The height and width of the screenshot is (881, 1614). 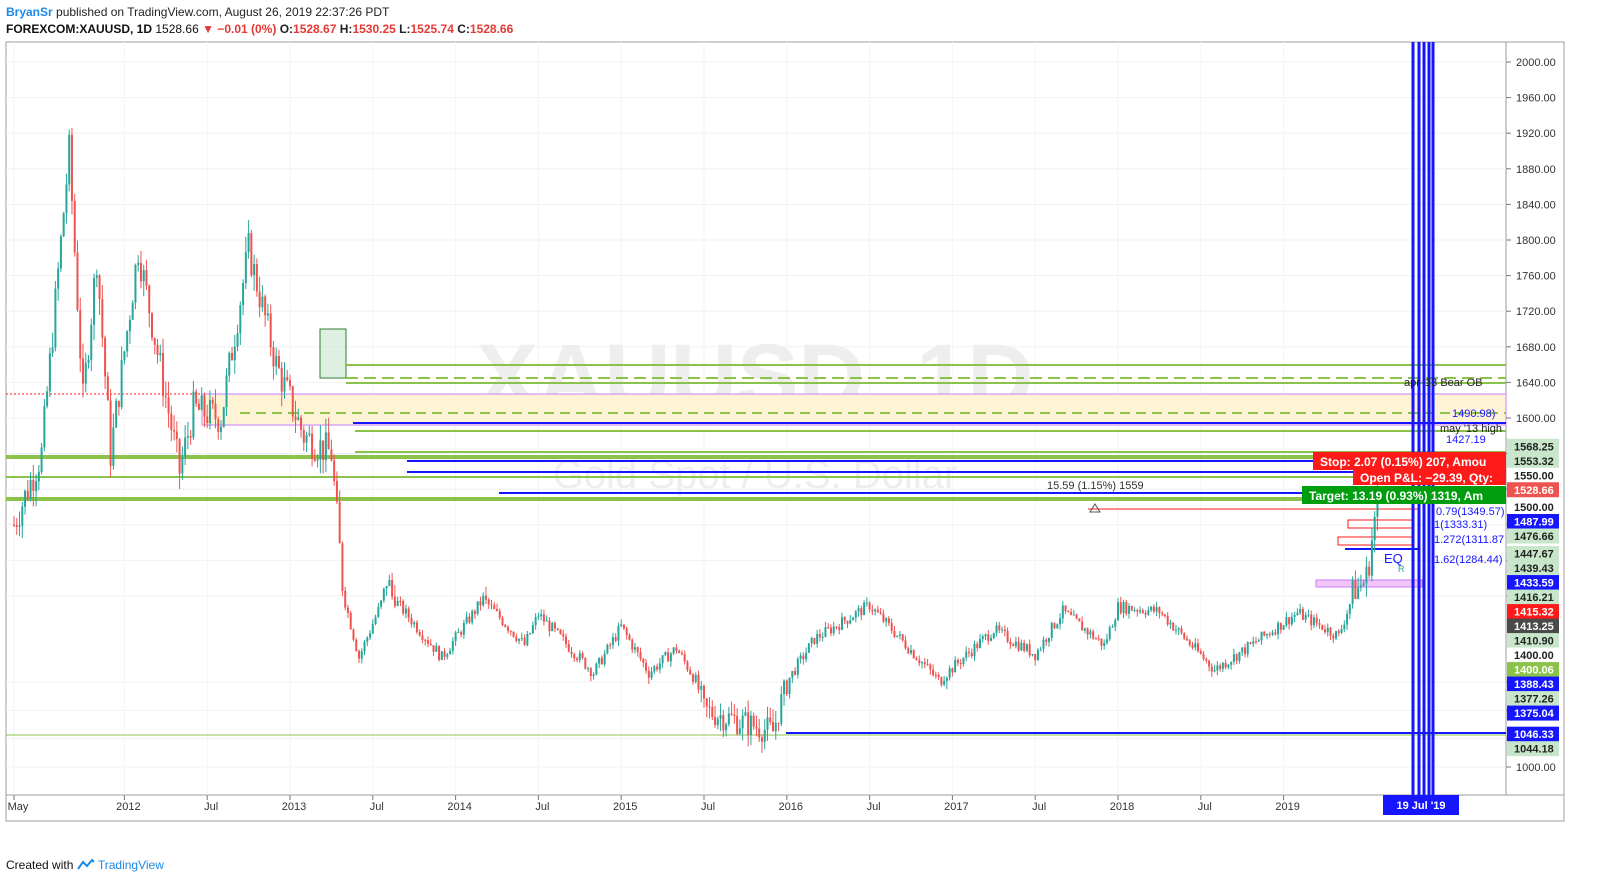 What do you see at coordinates (1404, 495) in the screenshot?
I see `target-order-box` at bounding box center [1404, 495].